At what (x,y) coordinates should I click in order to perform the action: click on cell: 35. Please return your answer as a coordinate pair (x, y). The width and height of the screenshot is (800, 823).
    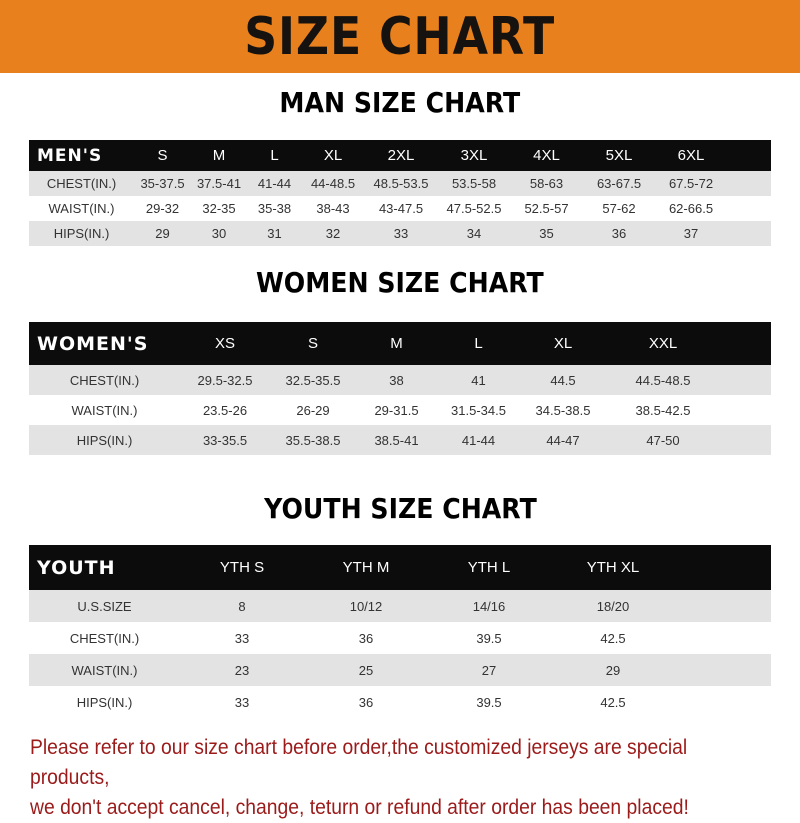
    Looking at the image, I should click on (546, 233).